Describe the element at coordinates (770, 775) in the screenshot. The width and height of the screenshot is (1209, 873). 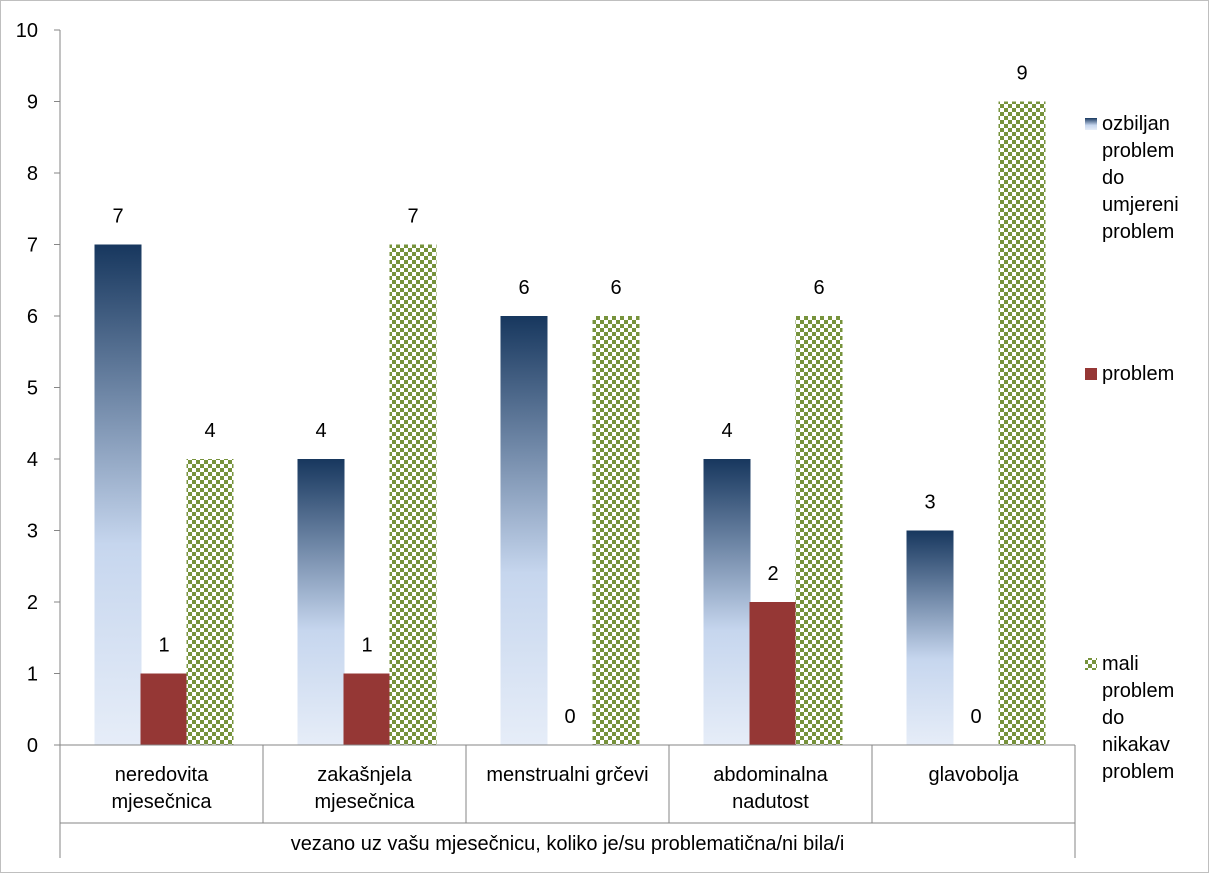
I see `category-label: abdominalna` at that location.